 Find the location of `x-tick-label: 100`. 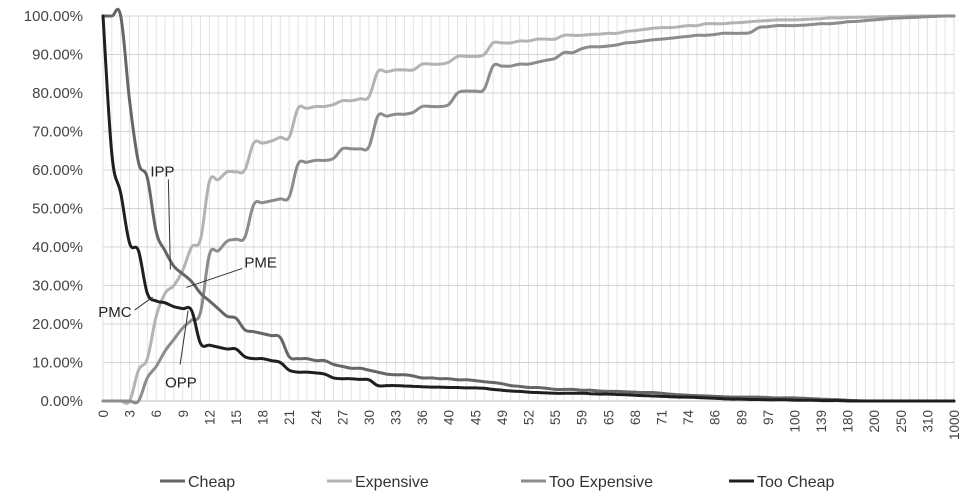

x-tick-label: 100 is located at coordinates (794, 421).